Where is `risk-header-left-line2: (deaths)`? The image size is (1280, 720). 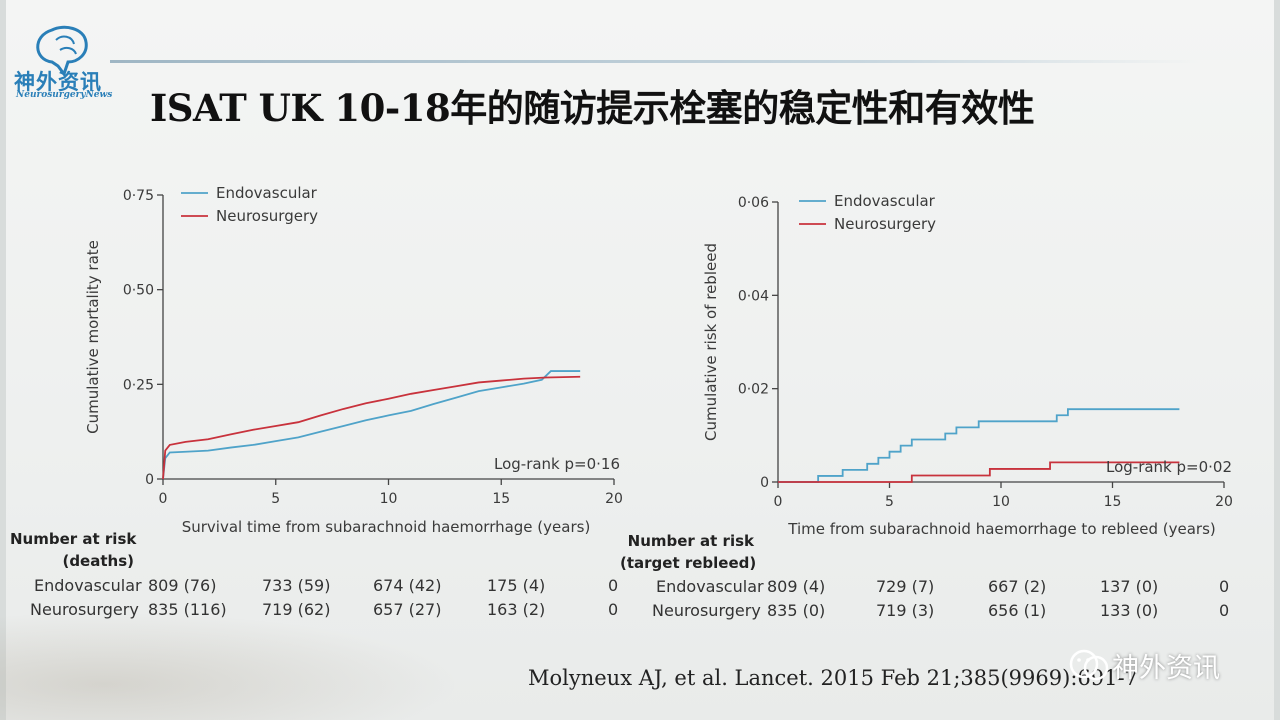 risk-header-left-line2: (deaths) is located at coordinates (98, 561).